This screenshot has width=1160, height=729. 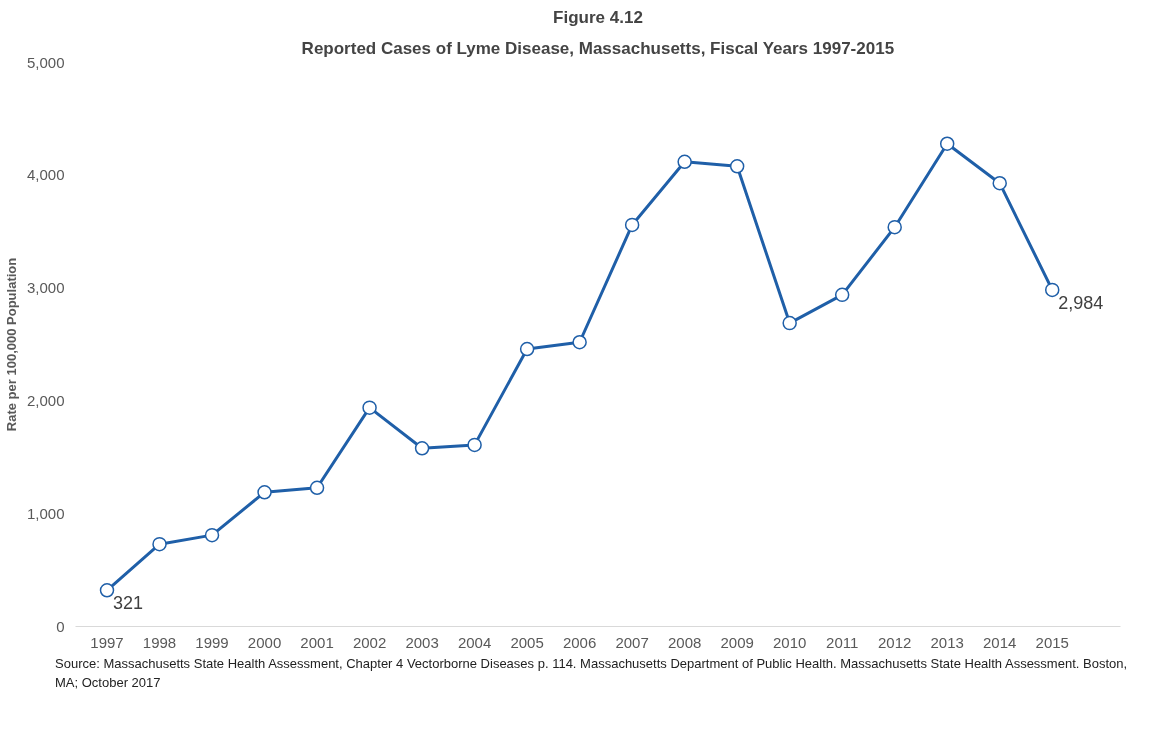 What do you see at coordinates (895, 642) in the screenshot?
I see `x-tick-label: 2012` at bounding box center [895, 642].